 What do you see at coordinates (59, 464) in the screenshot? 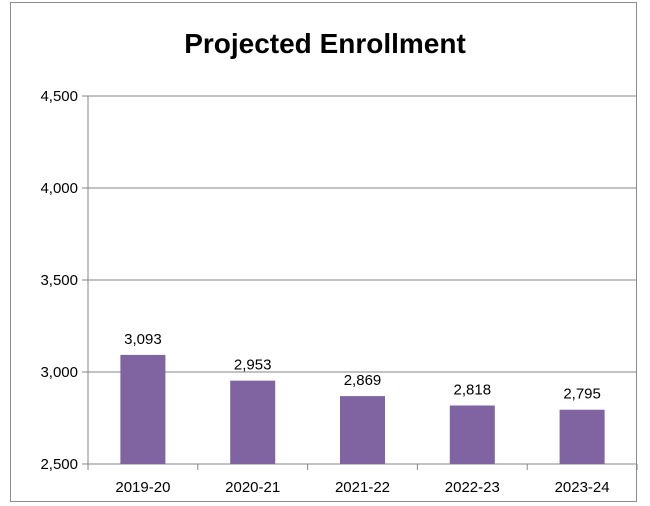
I see `y-tick-label: 2,500` at bounding box center [59, 464].